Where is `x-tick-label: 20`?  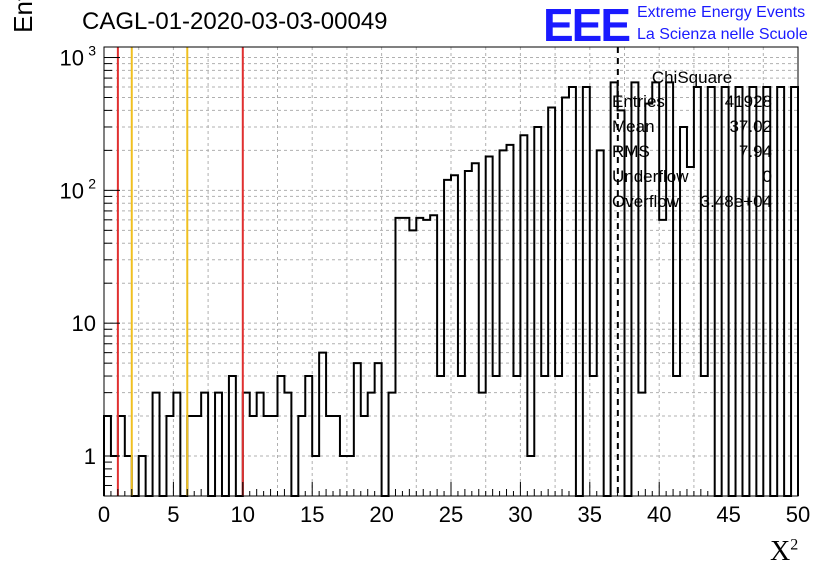 x-tick-label: 20 is located at coordinates (381, 514).